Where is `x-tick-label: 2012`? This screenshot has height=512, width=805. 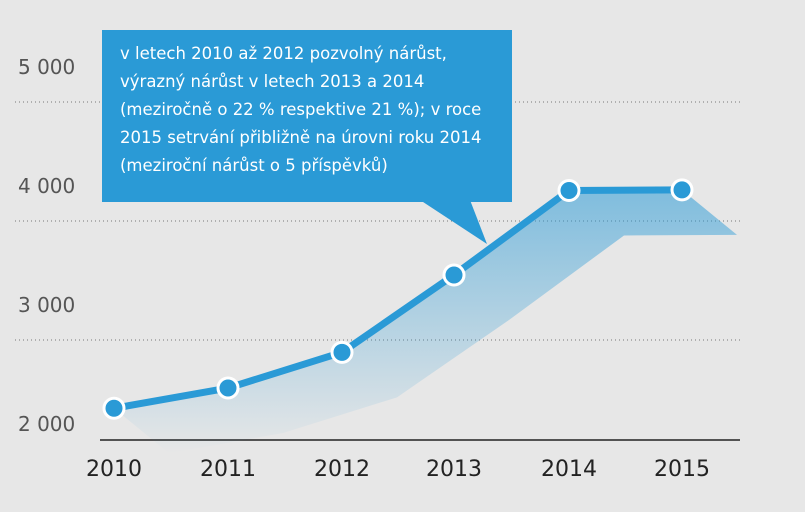 x-tick-label: 2012 is located at coordinates (342, 469).